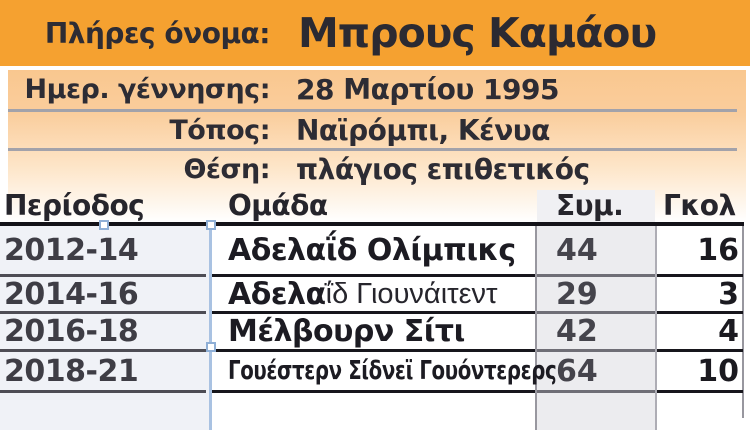  Describe the element at coordinates (210, 328) in the screenshot. I see `selection-border-line` at that location.